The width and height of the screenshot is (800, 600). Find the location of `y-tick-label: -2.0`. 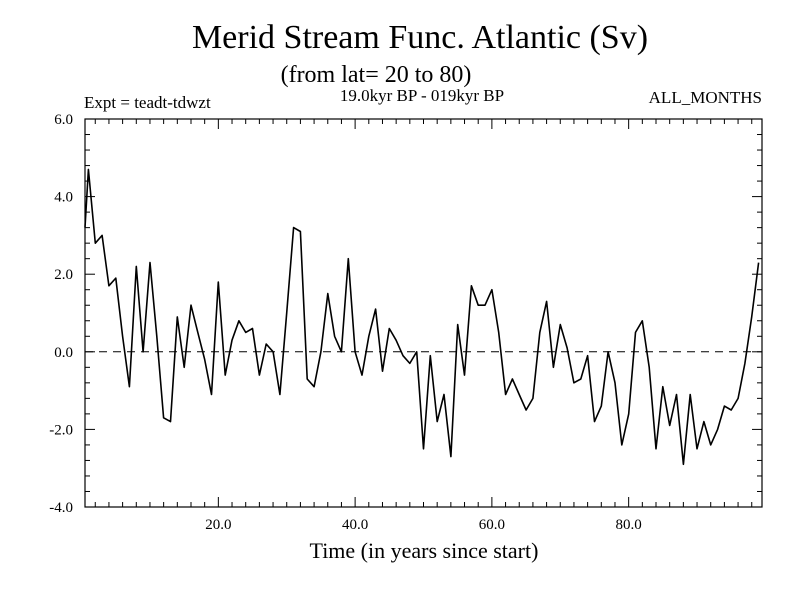

y-tick-label: -2.0 is located at coordinates (61, 430).